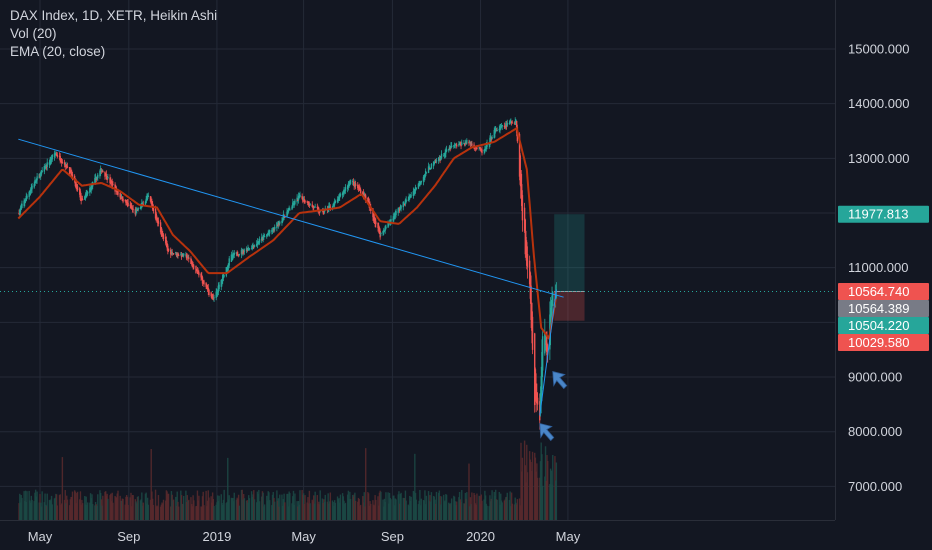 This screenshot has width=932, height=550. What do you see at coordinates (58, 51) in the screenshot?
I see `legend-ema: EMA (20, close)` at bounding box center [58, 51].